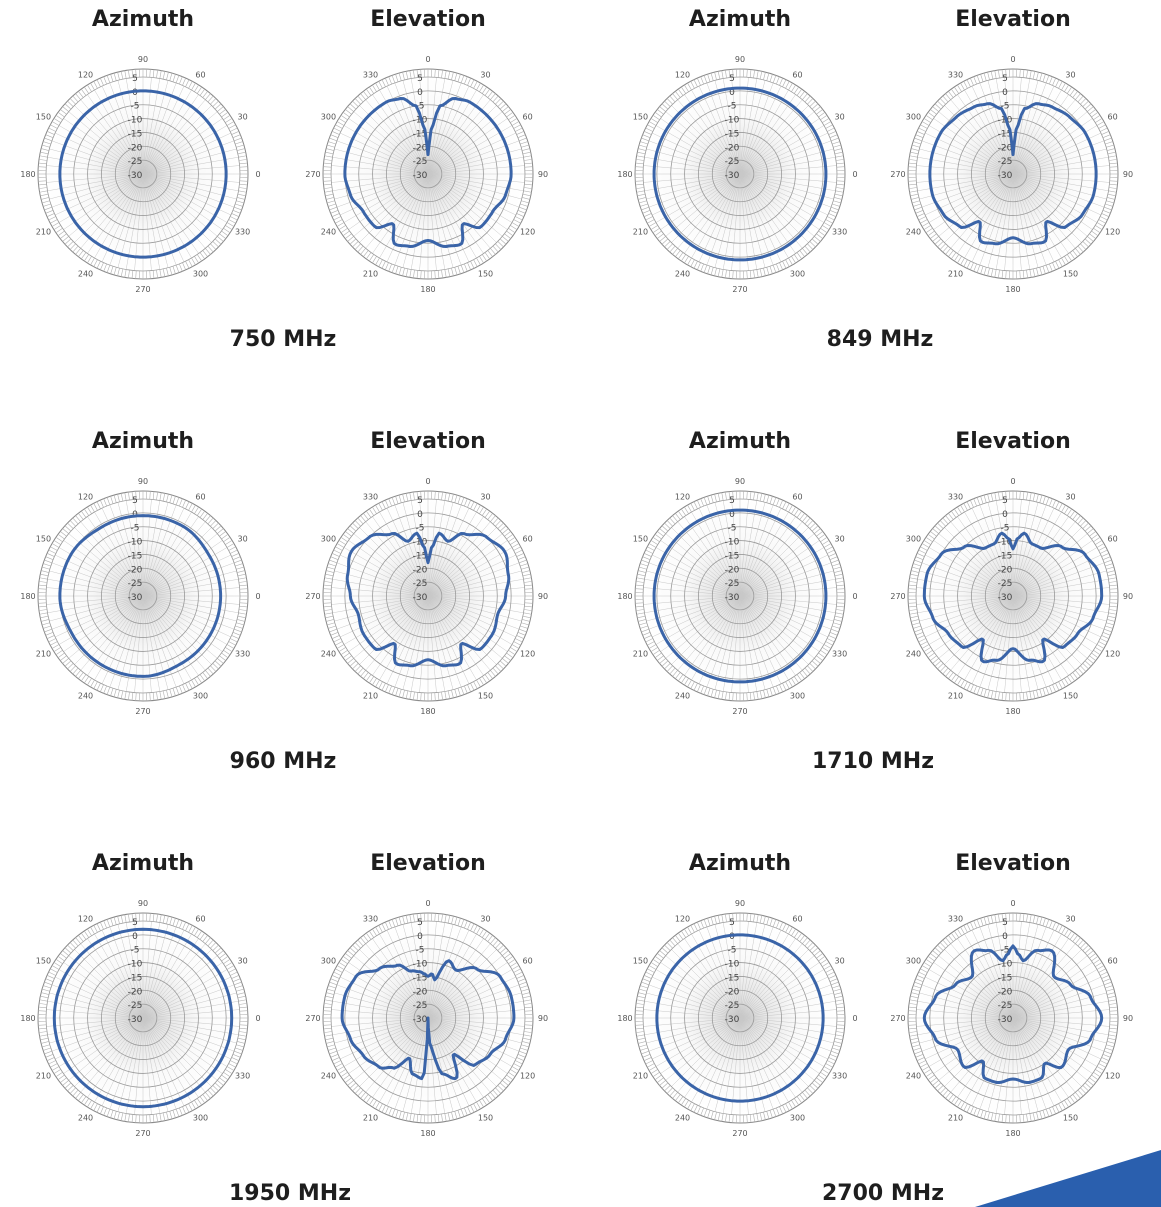 This screenshot has width=1161, height=1207. What do you see at coordinates (1070, 1118) in the screenshot?
I see `angle-tick-label: 150` at bounding box center [1070, 1118].